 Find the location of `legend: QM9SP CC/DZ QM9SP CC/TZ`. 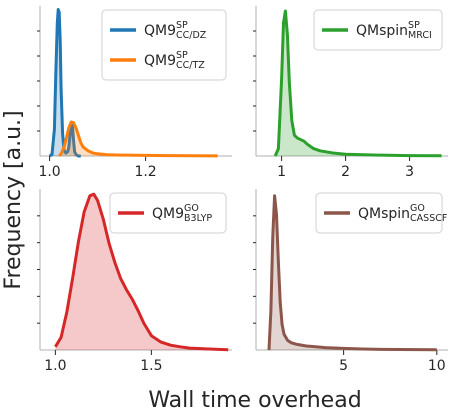

legend: QM9SP CC/DZ QM9SP CC/TZ is located at coordinates (164, 45).